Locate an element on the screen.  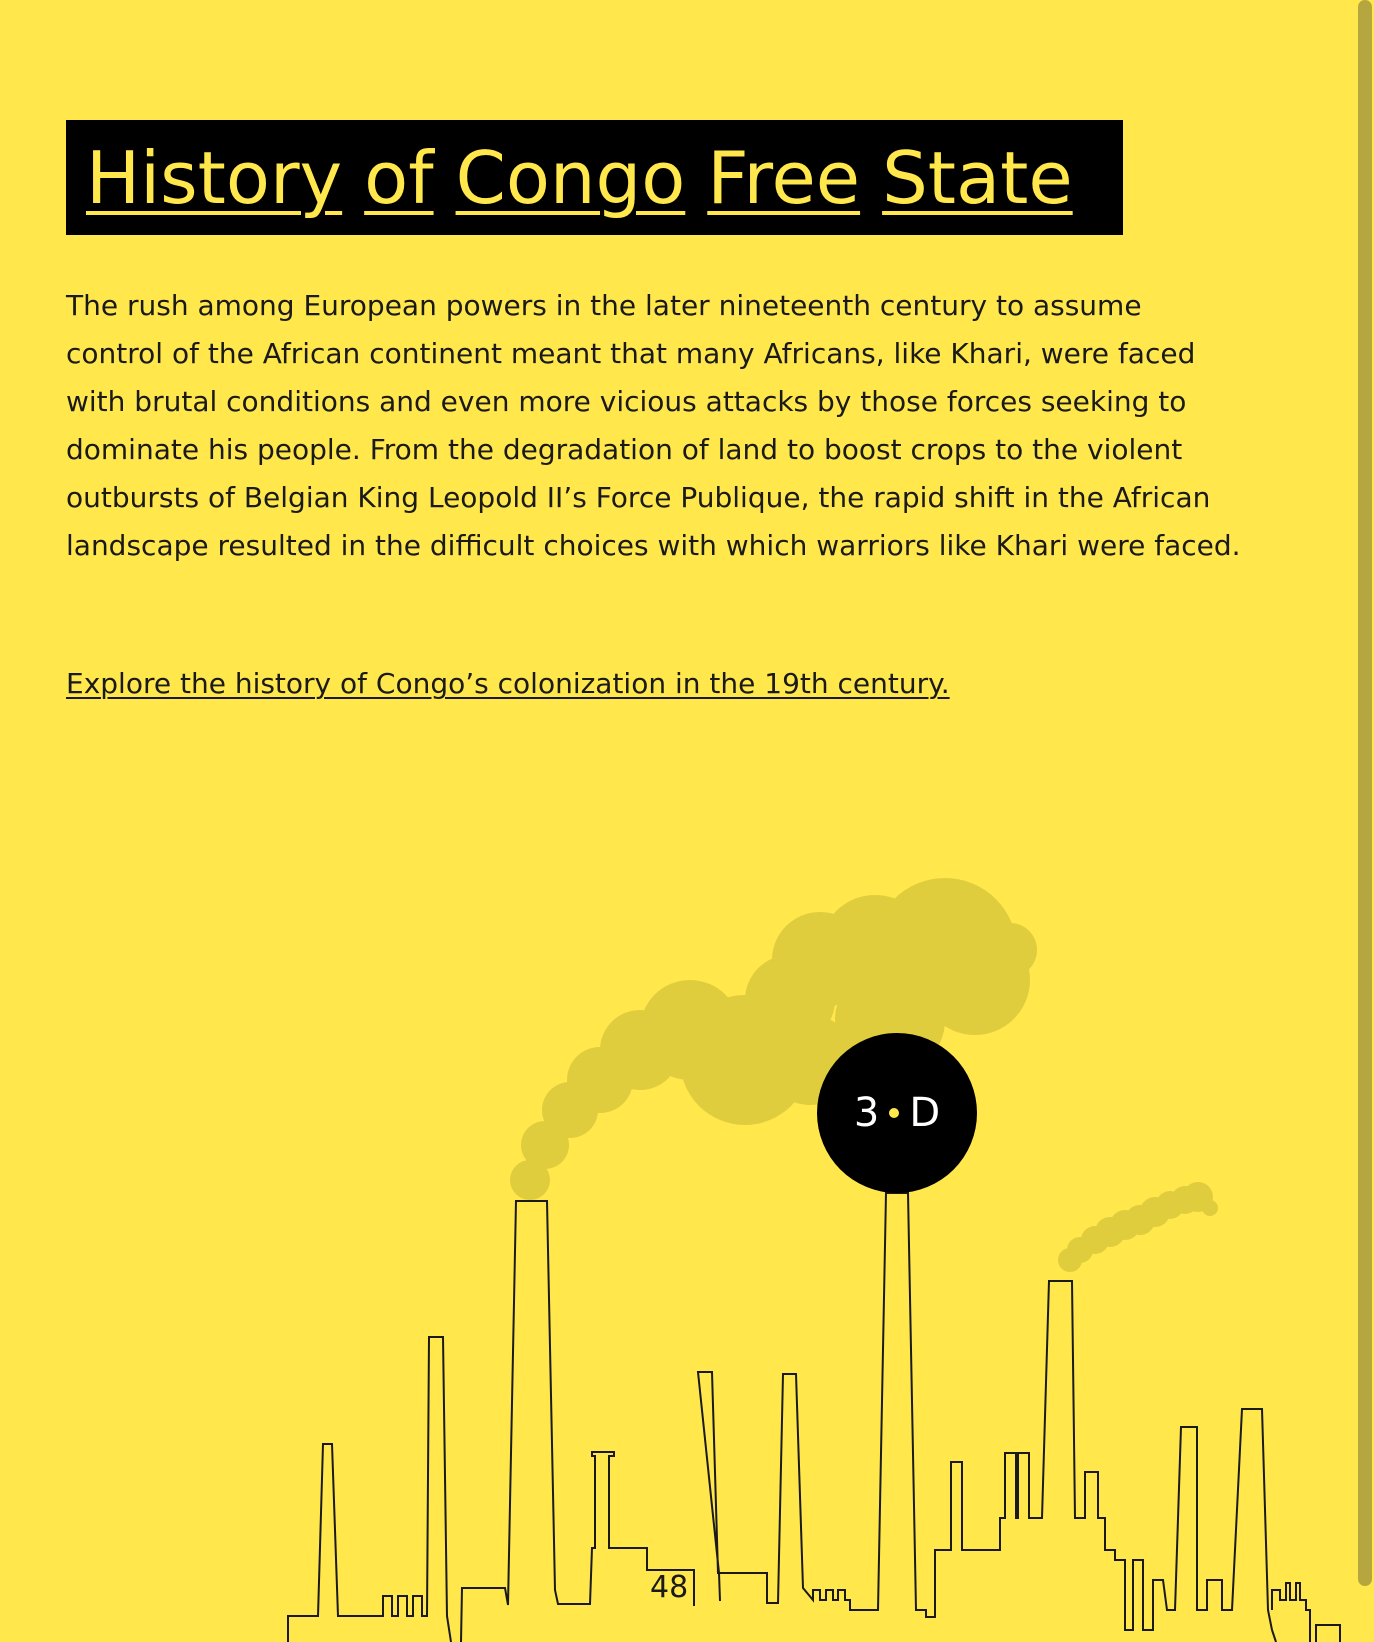
page-number: 48 is located at coordinates (669, 1587).